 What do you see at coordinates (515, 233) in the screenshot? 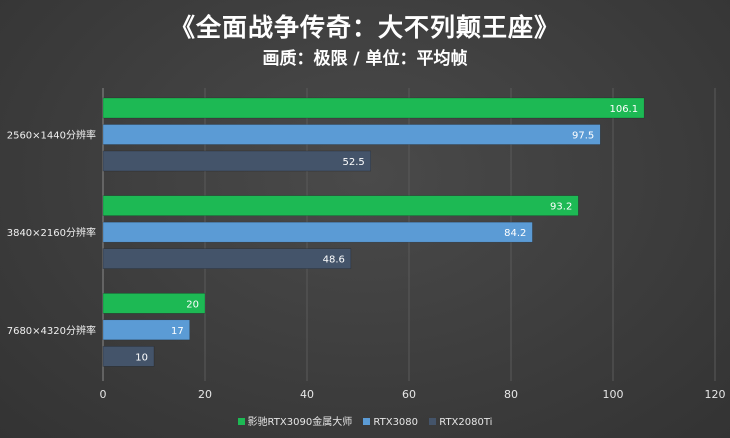
I see `data-label: 84.2` at bounding box center [515, 233].